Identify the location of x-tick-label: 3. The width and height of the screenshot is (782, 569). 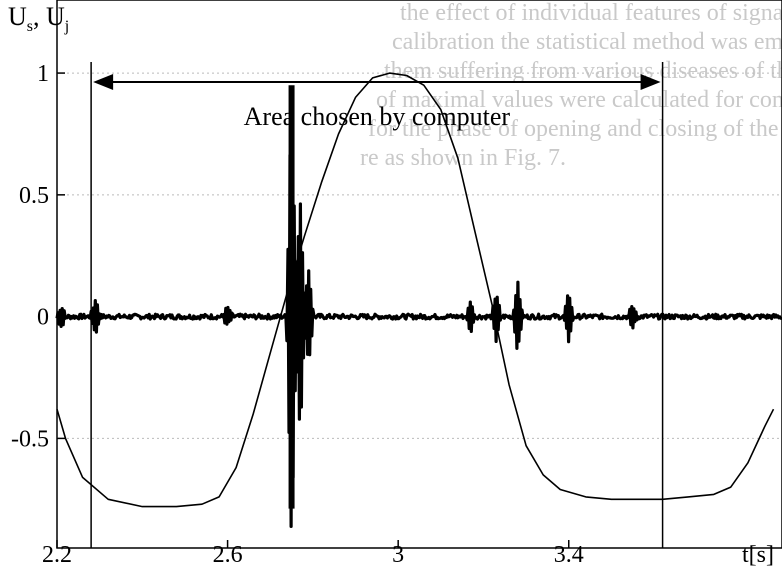
(398, 555).